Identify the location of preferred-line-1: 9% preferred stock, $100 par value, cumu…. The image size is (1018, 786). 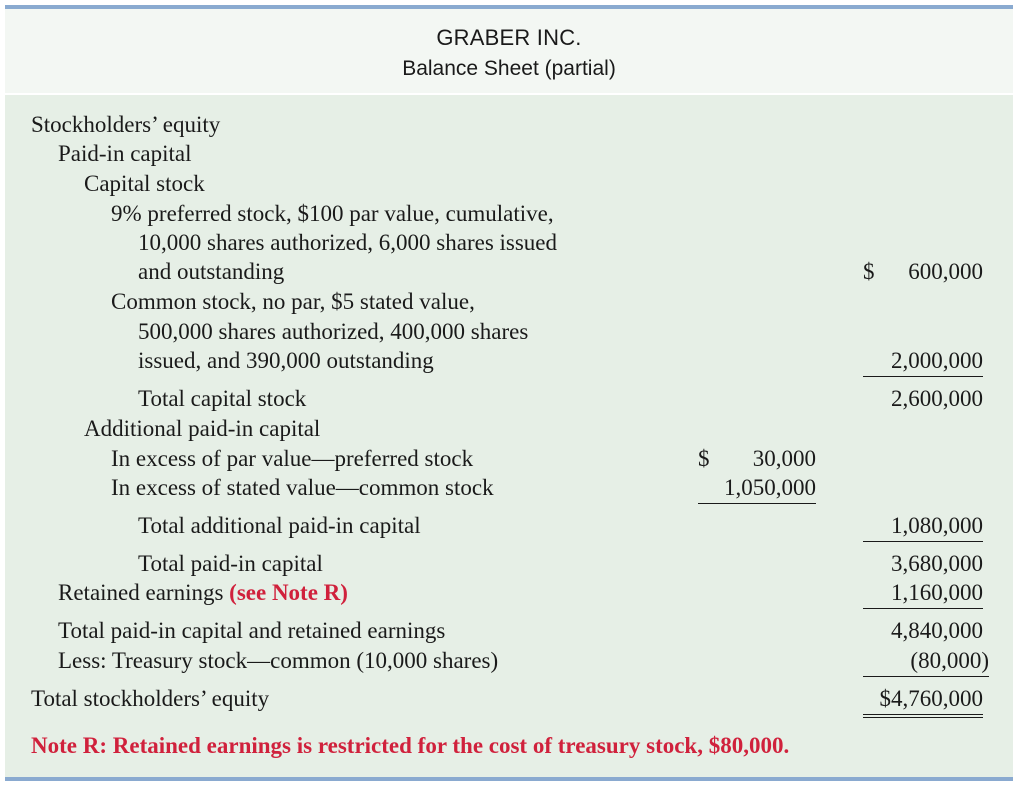
(332, 213).